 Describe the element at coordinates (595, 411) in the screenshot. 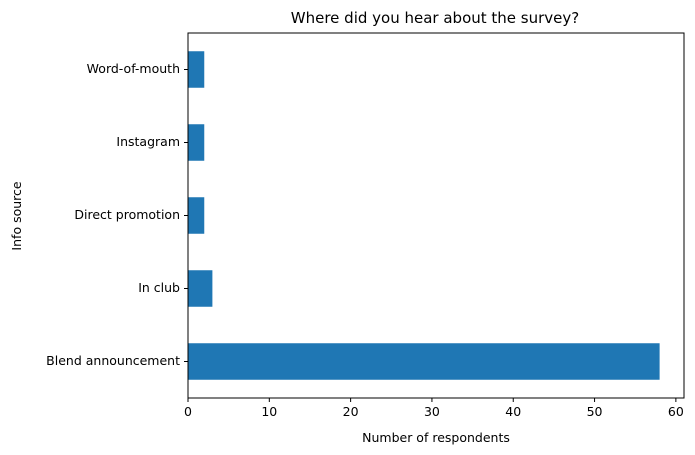

I see `x-tick-label: 50` at that location.